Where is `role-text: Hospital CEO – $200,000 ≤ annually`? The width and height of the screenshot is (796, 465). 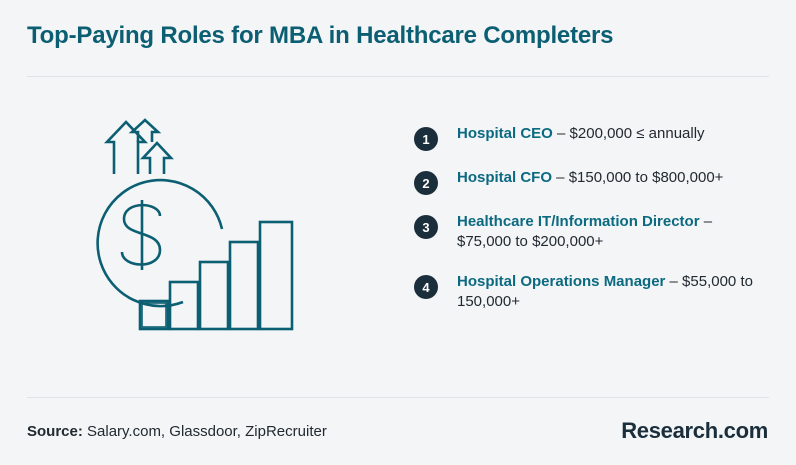
role-text: Hospital CEO – $200,000 ≤ annually is located at coordinates (612, 134).